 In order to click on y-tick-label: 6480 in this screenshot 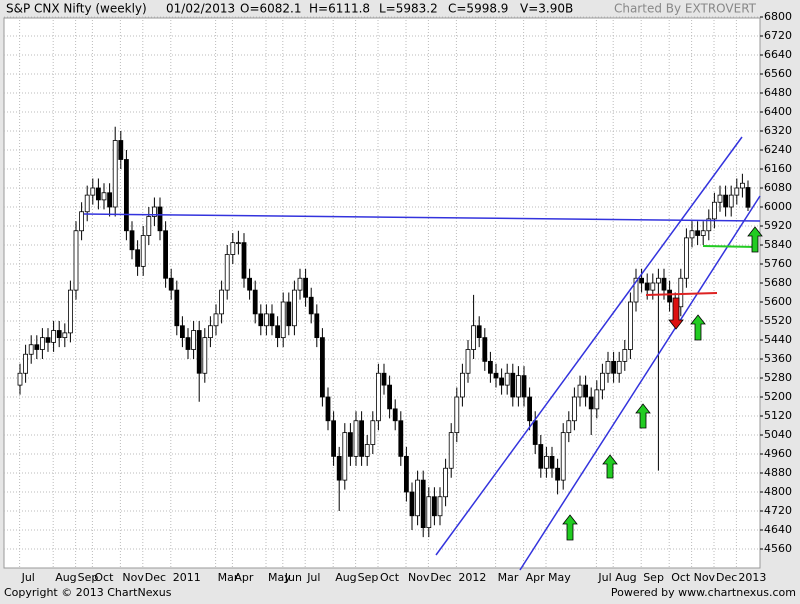, I will do `click(778, 92)`.